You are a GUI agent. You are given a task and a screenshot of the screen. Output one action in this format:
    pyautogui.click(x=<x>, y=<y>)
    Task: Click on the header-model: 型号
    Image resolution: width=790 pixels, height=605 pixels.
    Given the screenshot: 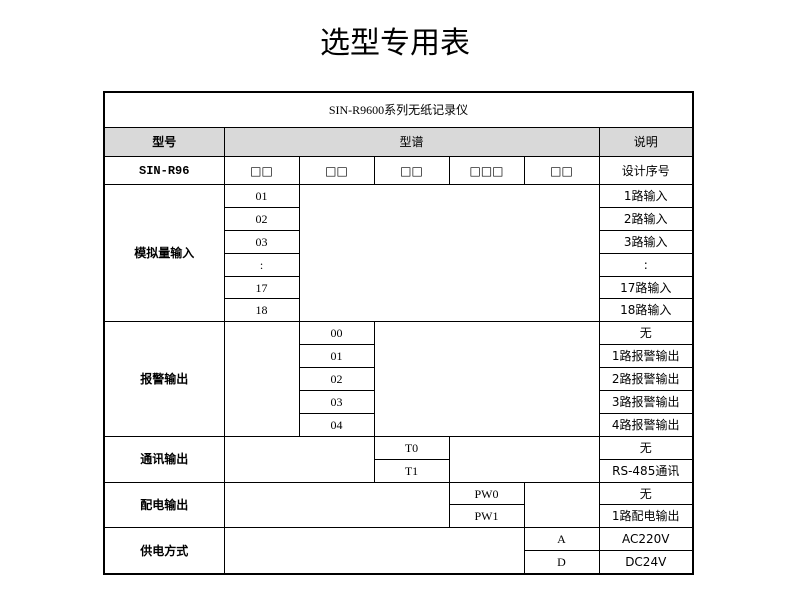 What is the action you would take?
    pyautogui.click(x=164, y=142)
    